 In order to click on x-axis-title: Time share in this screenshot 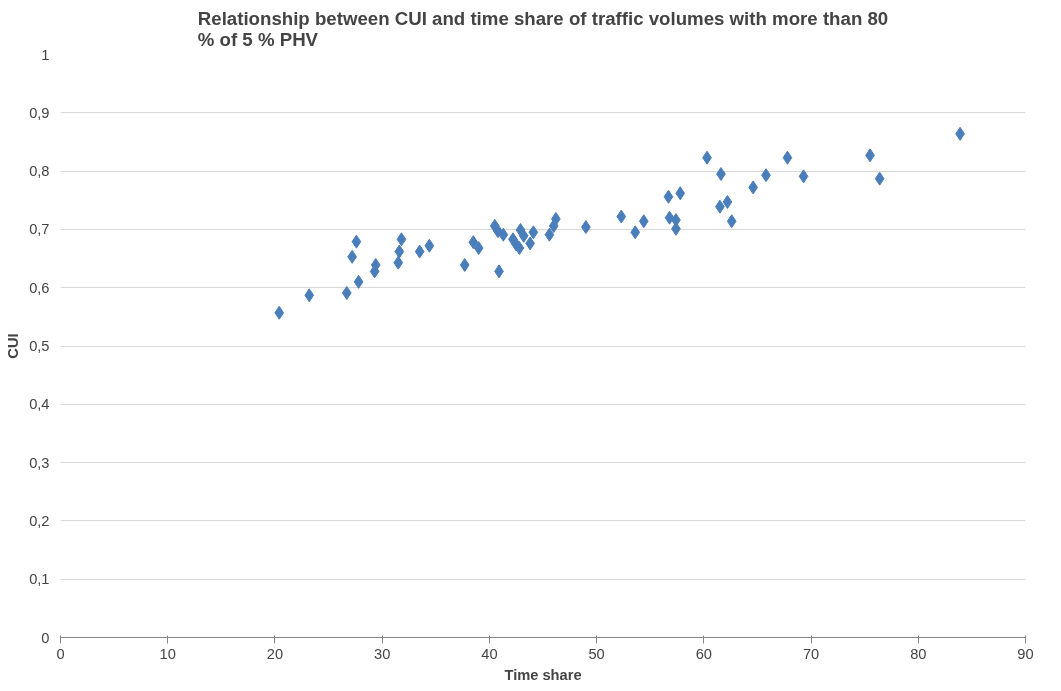, I will do `click(543, 674)`.